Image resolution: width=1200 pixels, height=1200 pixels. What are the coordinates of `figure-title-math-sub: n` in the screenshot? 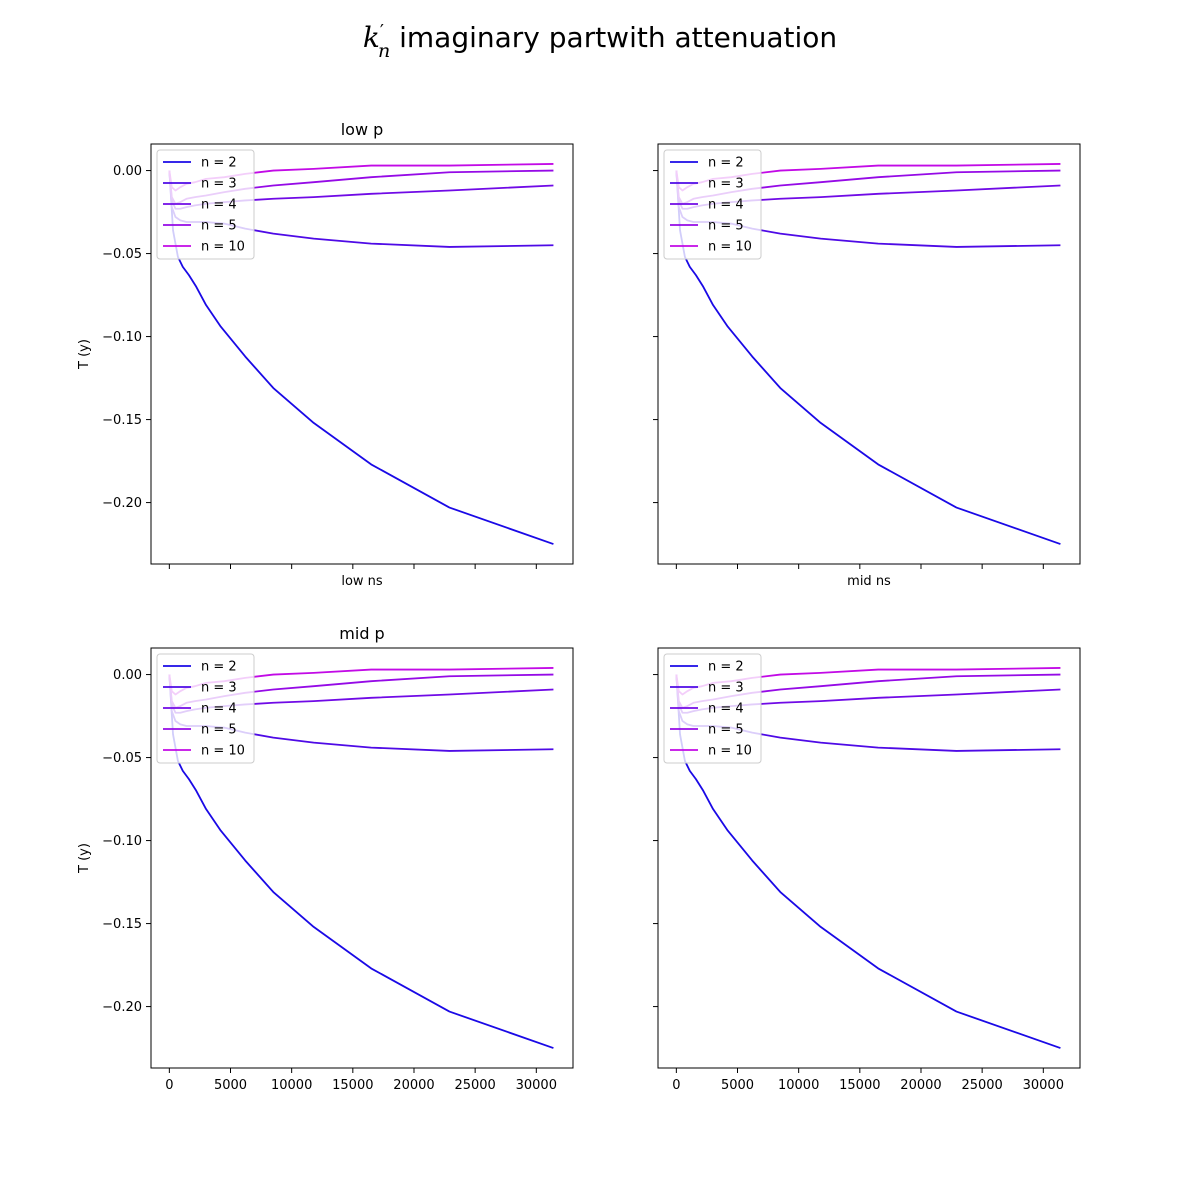 It's located at (384, 51).